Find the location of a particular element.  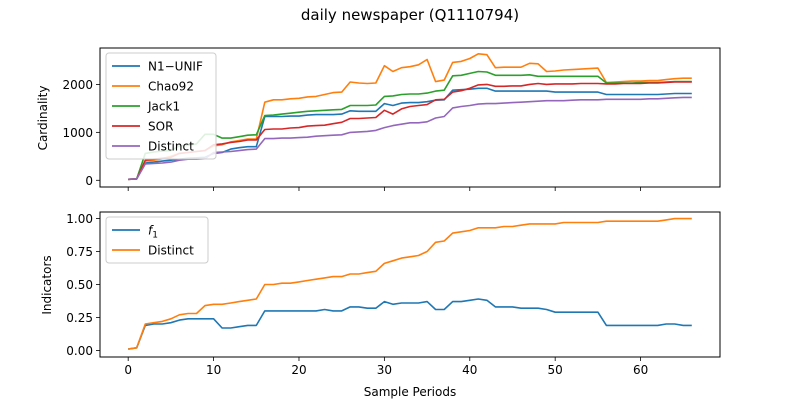

cardinality-legend-label: N1−UNIF is located at coordinates (175, 67).